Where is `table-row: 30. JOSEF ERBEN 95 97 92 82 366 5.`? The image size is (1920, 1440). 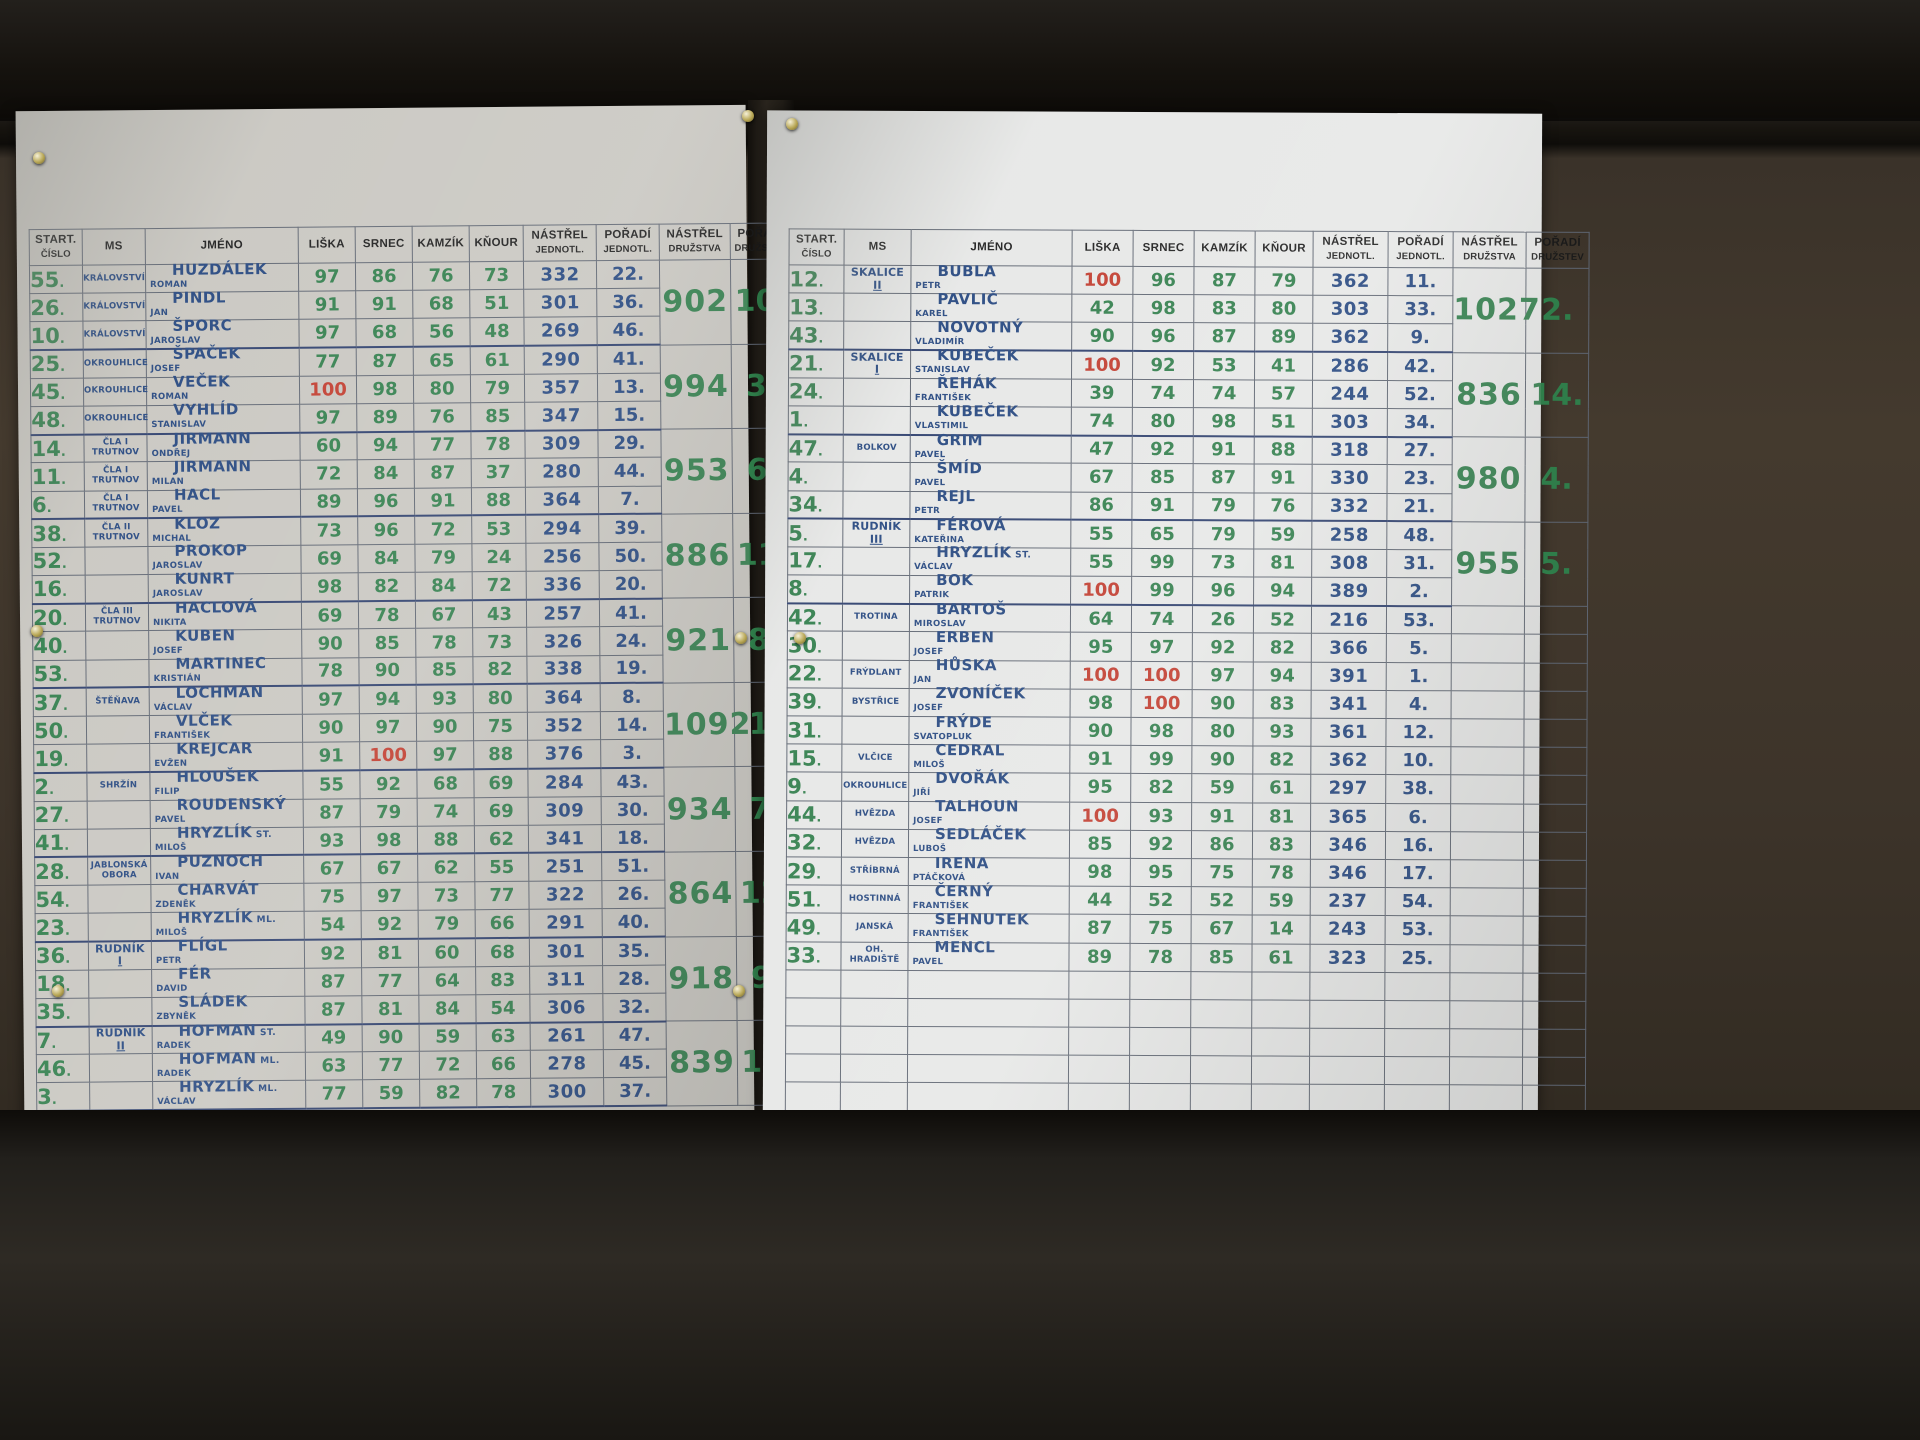 table-row: 30. JOSEF ERBEN 95 97 92 82 366 5. is located at coordinates (1187, 646).